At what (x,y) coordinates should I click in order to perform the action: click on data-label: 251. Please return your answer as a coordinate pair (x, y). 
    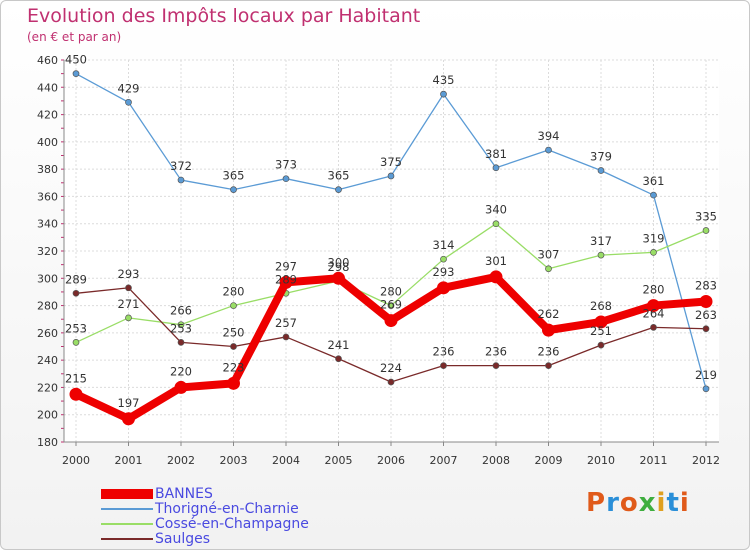
    Looking at the image, I should click on (601, 331).